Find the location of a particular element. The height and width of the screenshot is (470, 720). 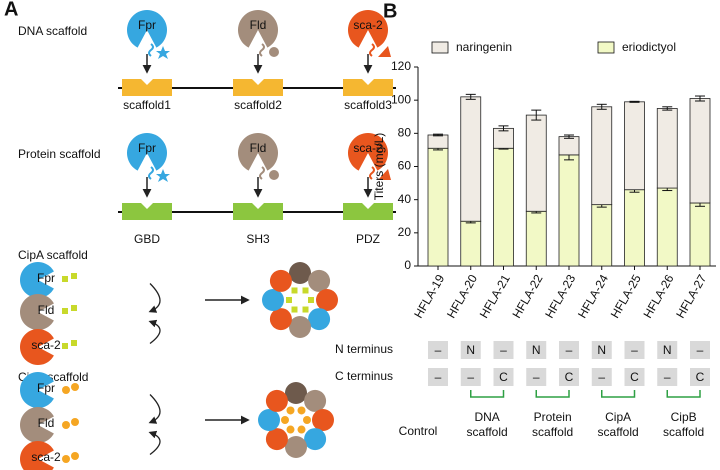

y-tick-label: 80 is located at coordinates (405, 133).